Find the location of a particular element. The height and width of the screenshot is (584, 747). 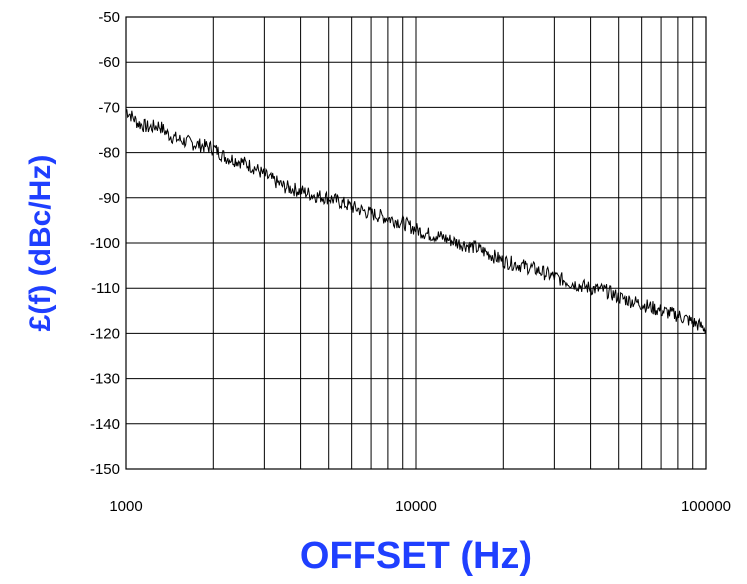

y-tick-label: -100 is located at coordinates (105, 243).